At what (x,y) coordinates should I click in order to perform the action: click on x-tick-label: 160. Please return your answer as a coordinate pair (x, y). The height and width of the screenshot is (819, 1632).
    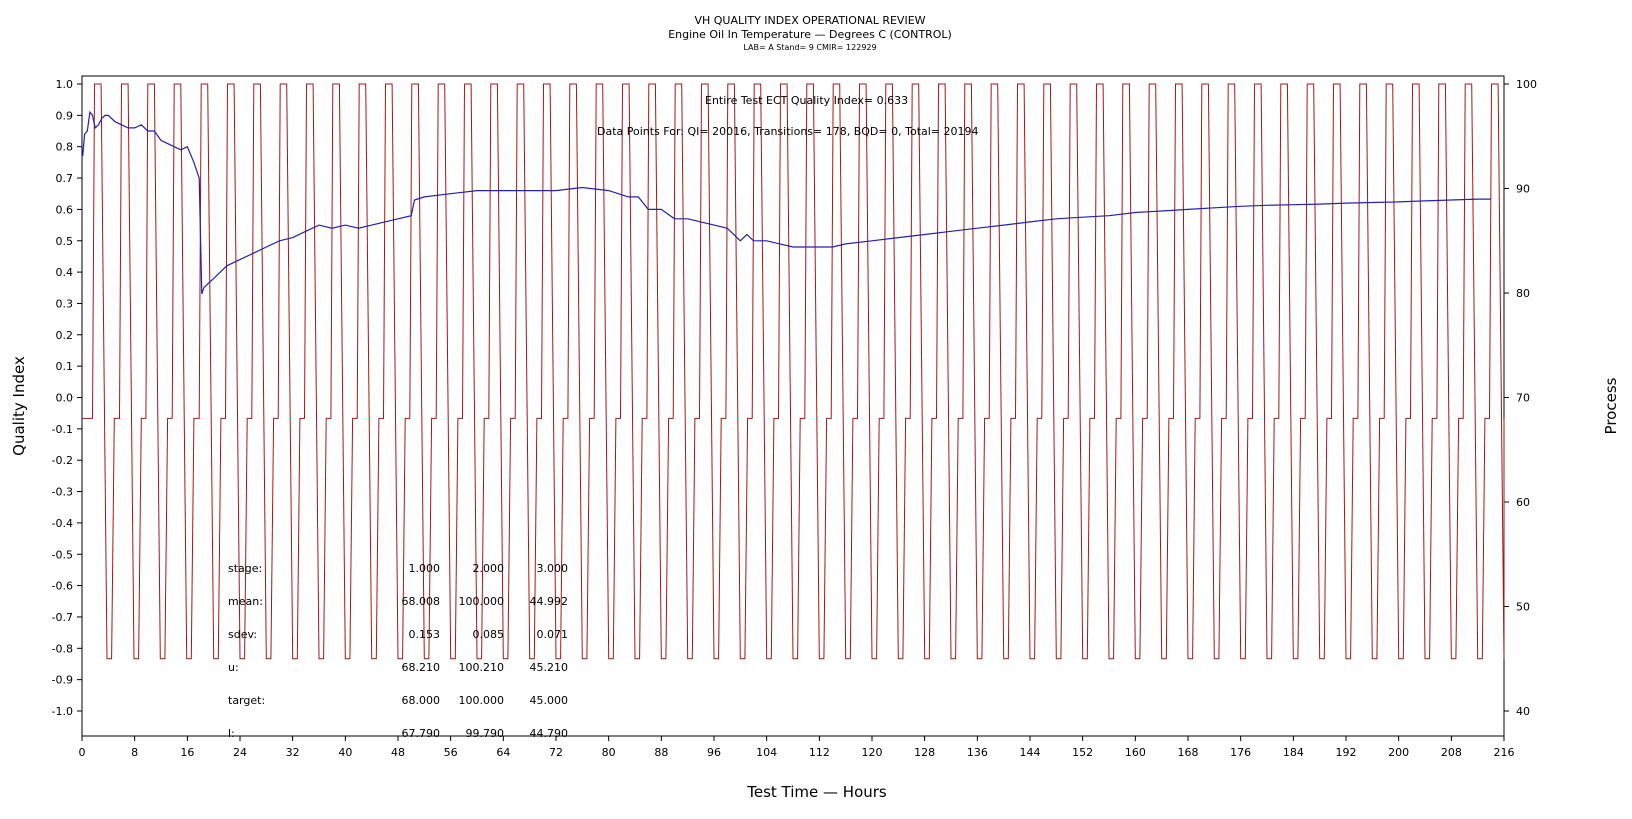
    Looking at the image, I should click on (1135, 752).